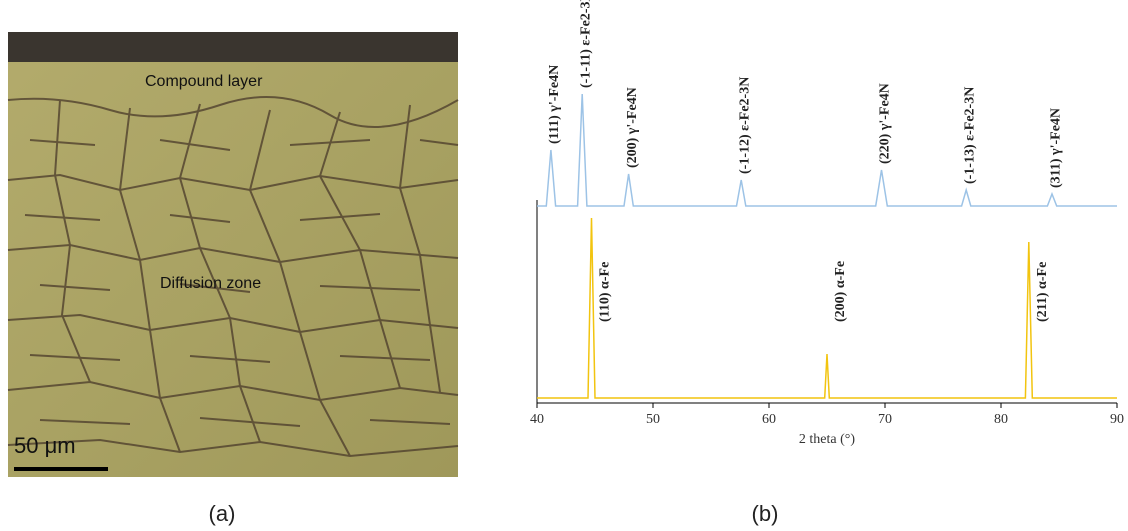  What do you see at coordinates (969, 135) in the screenshot?
I see `peak-label: (-1-13) ε-Fe2-3N` at bounding box center [969, 135].